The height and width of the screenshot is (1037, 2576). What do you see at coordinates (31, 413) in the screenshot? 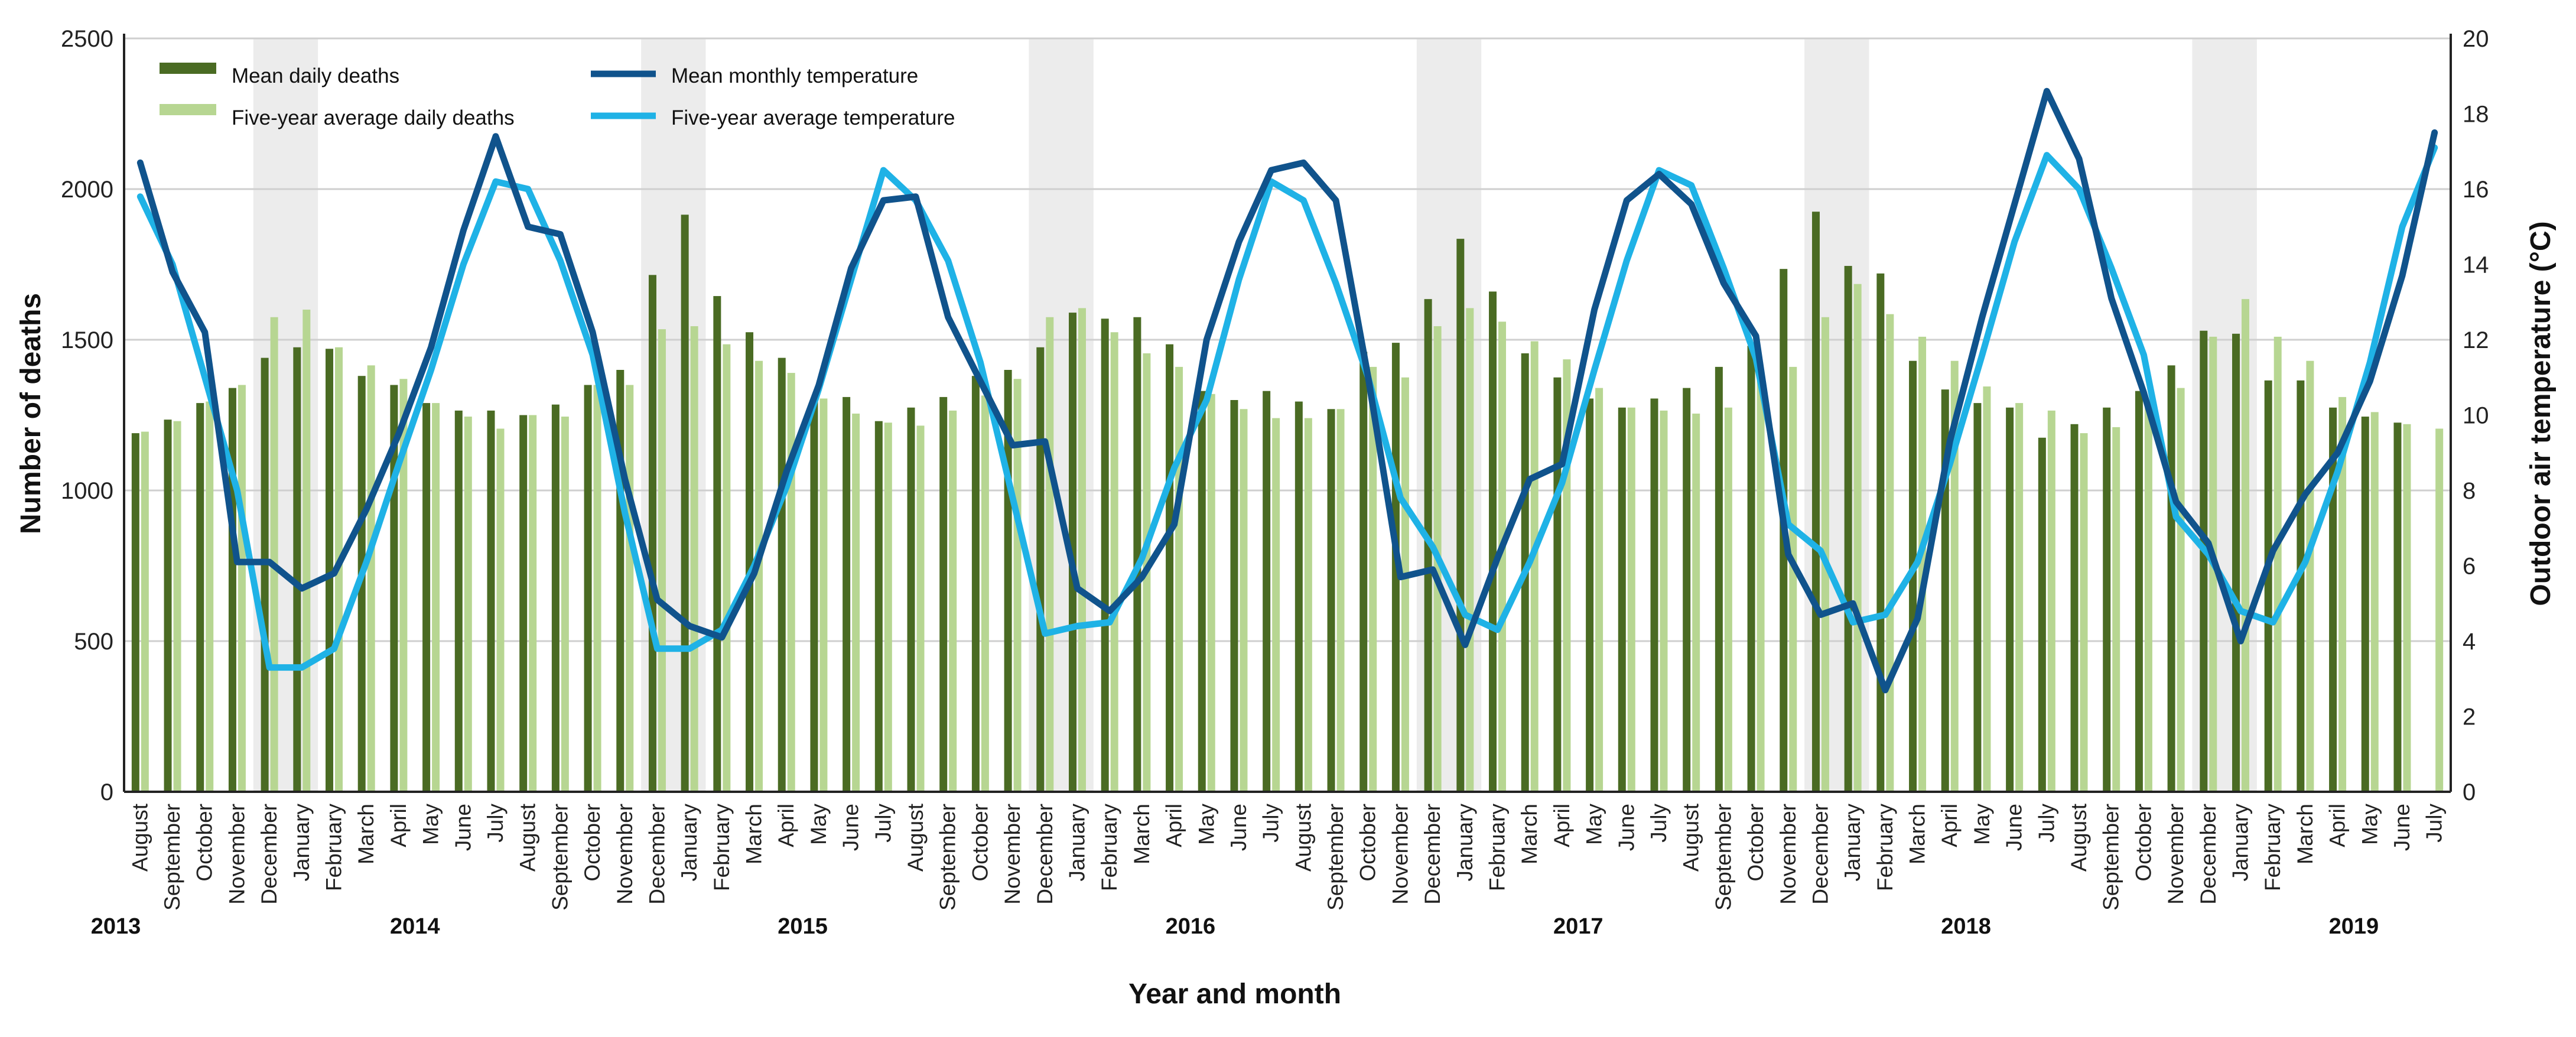
I see `y-axis-left-title: Number of deaths` at bounding box center [31, 413].